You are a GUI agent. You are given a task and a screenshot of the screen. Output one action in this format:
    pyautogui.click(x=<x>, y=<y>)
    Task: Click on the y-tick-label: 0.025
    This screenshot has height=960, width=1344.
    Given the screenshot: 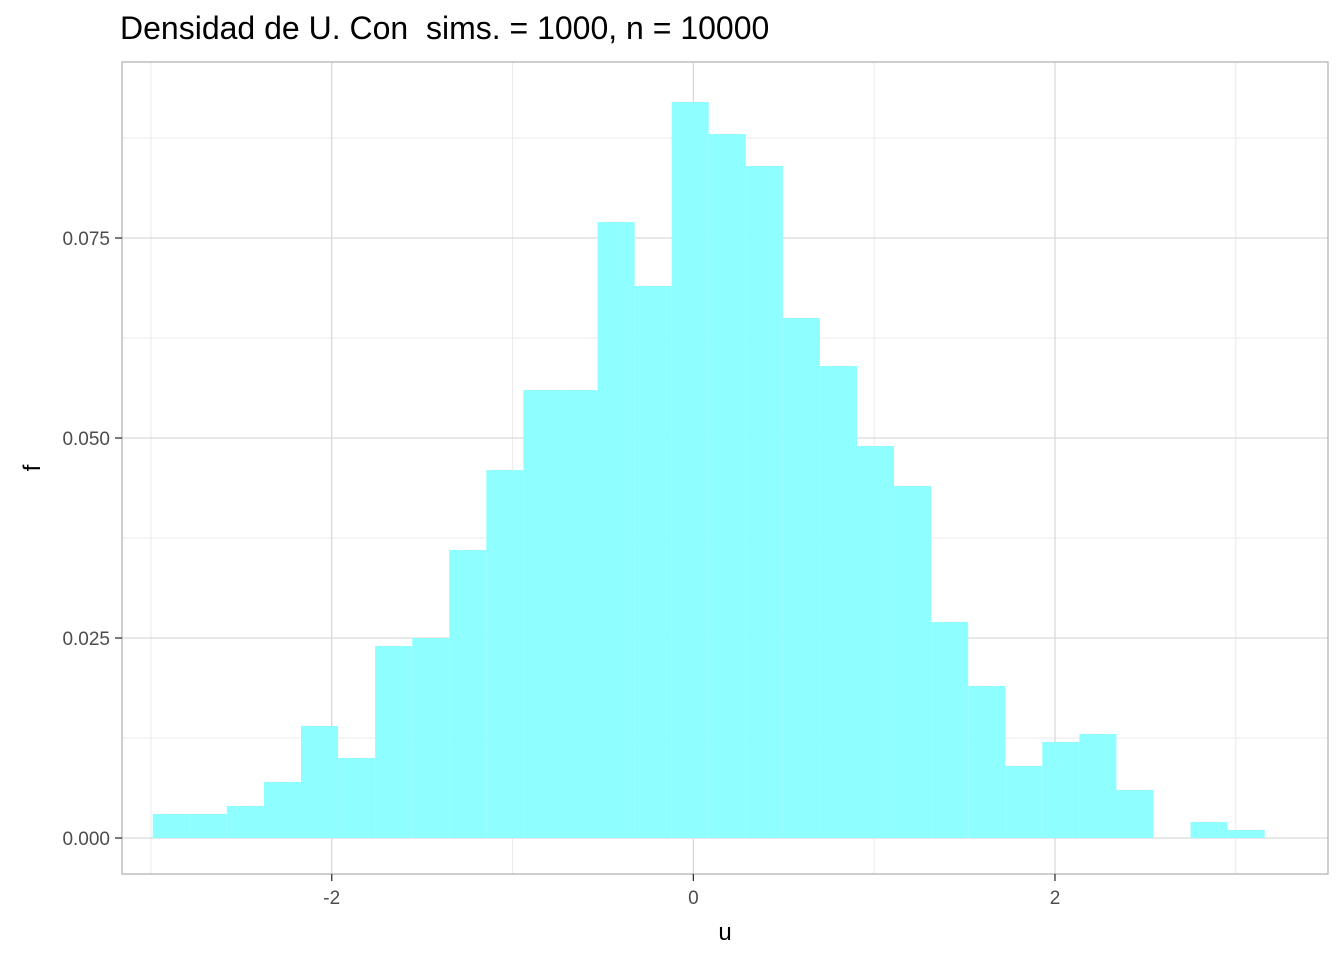 What is the action you would take?
    pyautogui.click(x=86, y=639)
    